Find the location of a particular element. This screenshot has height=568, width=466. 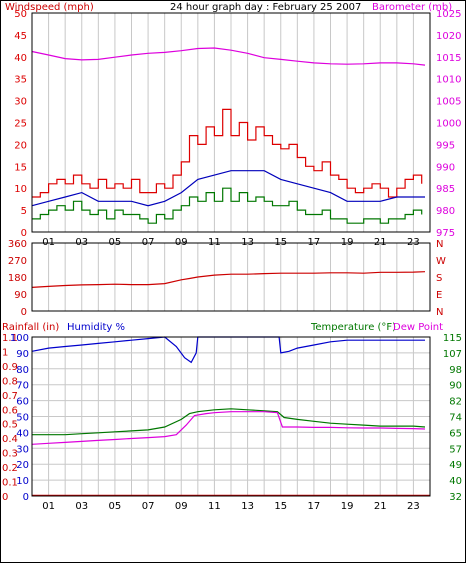

humidity-hour-label: 09 is located at coordinates (181, 506).